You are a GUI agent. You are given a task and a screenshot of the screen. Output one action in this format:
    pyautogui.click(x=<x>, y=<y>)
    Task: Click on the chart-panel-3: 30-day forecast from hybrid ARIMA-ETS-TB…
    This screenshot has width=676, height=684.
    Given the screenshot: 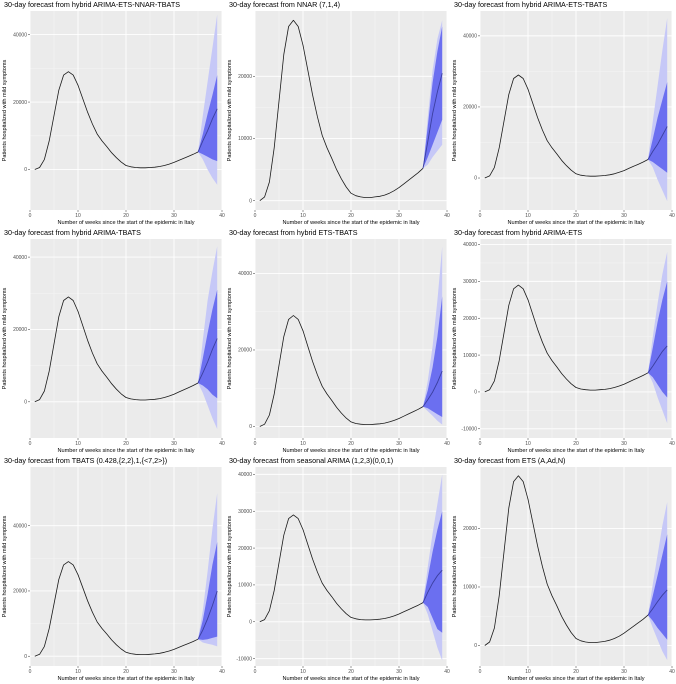 What is the action you would take?
    pyautogui.click(x=562, y=114)
    